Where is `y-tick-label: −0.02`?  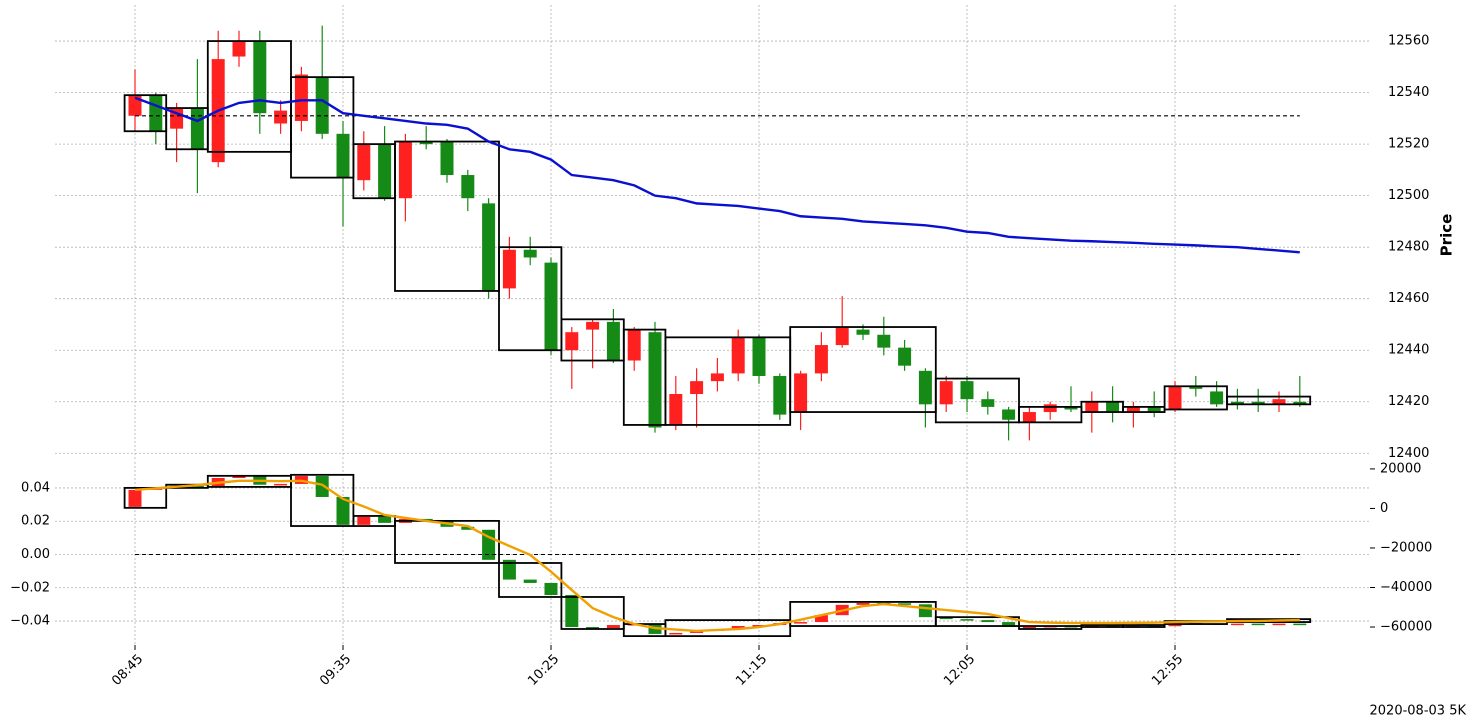 y-tick-label: −0.02 is located at coordinates (30, 587).